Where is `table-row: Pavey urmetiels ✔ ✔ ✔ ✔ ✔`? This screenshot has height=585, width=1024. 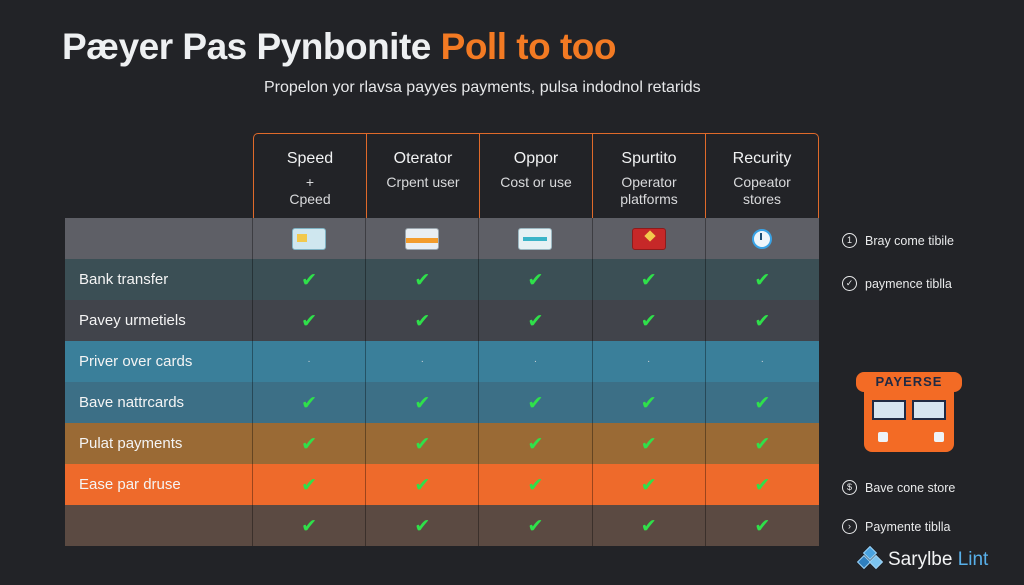
table-row: Pavey urmetiels ✔ ✔ ✔ ✔ ✔ is located at coordinates (442, 320).